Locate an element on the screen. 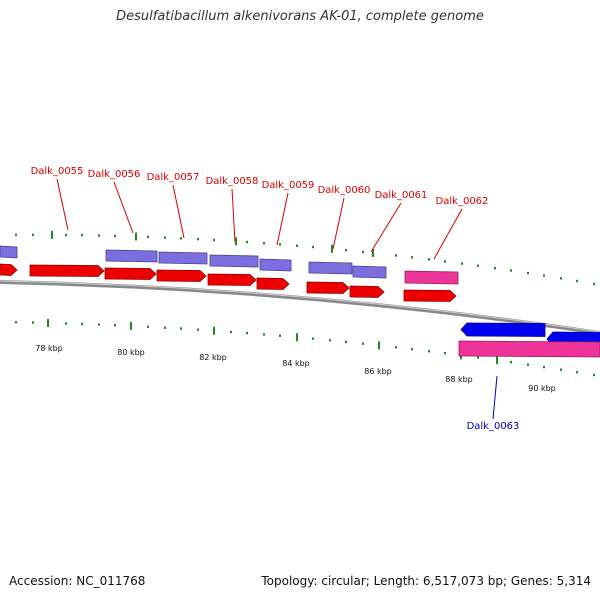  genome-backbone-highlight is located at coordinates (300, 306).